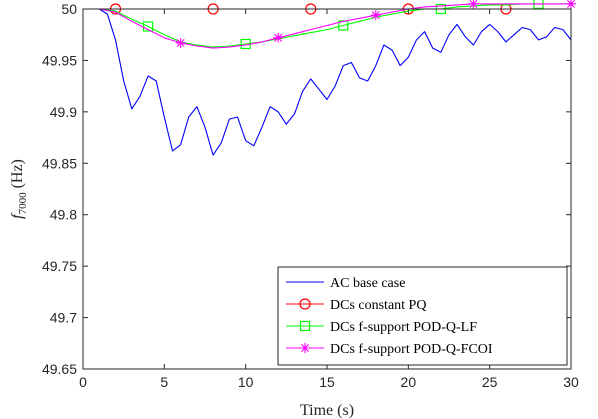 The image size is (598, 419). Describe the element at coordinates (23, 203) in the screenshot. I see `y-axis-label-subscript: 7000` at that location.